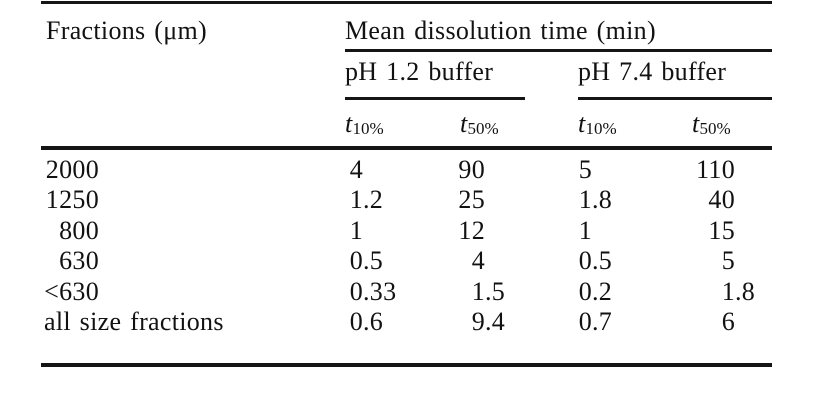 This screenshot has width=824, height=401. I want to click on fraction-label: 630, so click(79, 260).